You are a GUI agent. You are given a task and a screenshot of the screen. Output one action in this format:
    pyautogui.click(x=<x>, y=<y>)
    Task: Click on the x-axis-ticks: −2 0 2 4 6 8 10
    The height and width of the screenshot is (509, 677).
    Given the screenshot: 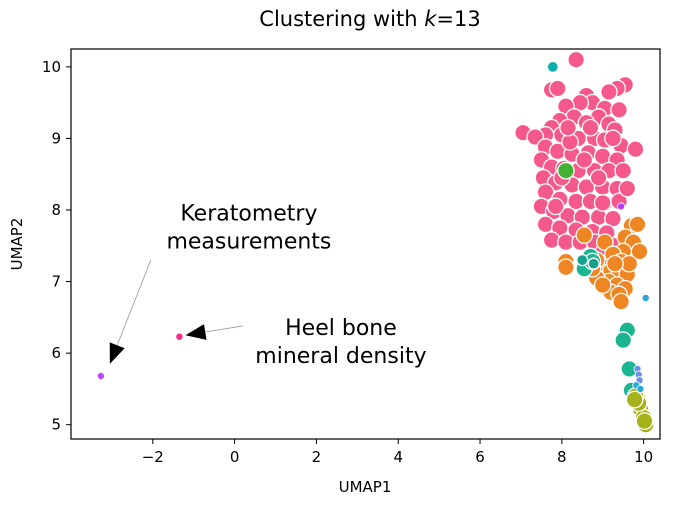 What is the action you would take?
    pyautogui.click(x=397, y=452)
    